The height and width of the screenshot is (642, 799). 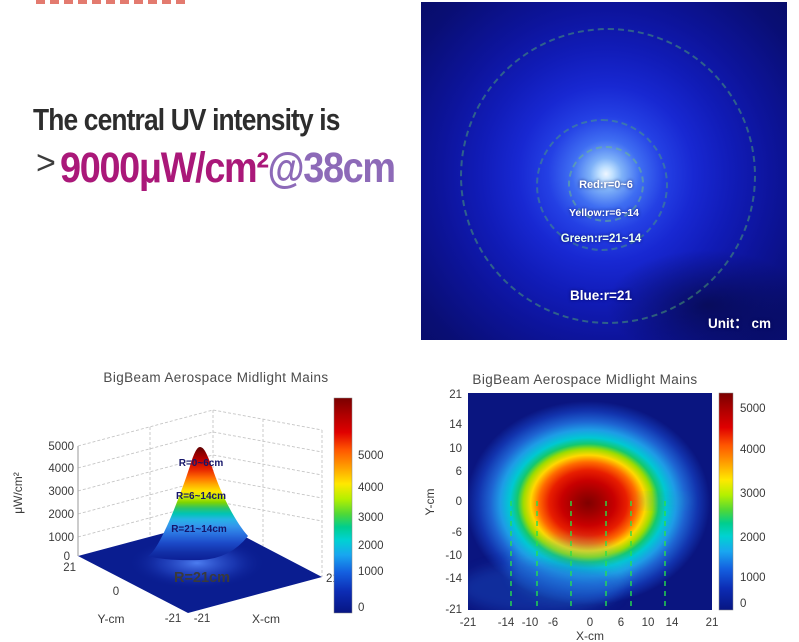 I want to click on cb-tick-0: 0, so click(x=361, y=608).